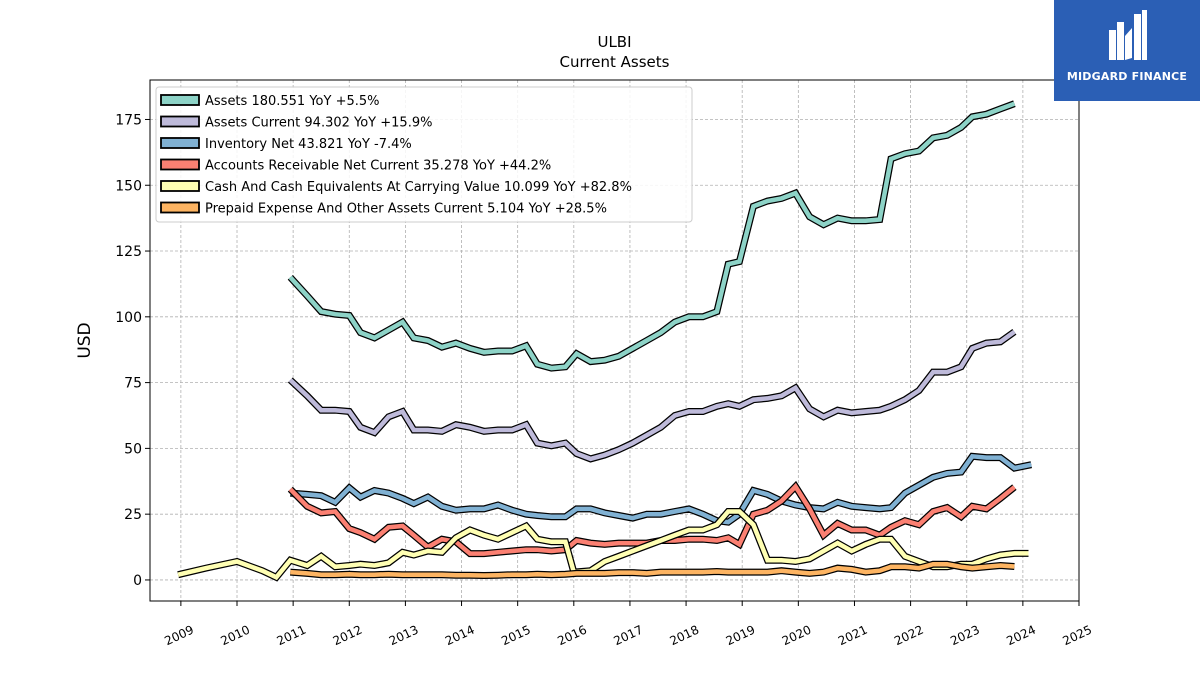  What do you see at coordinates (128, 252) in the screenshot?
I see `y-tick-label: 125` at bounding box center [128, 252].